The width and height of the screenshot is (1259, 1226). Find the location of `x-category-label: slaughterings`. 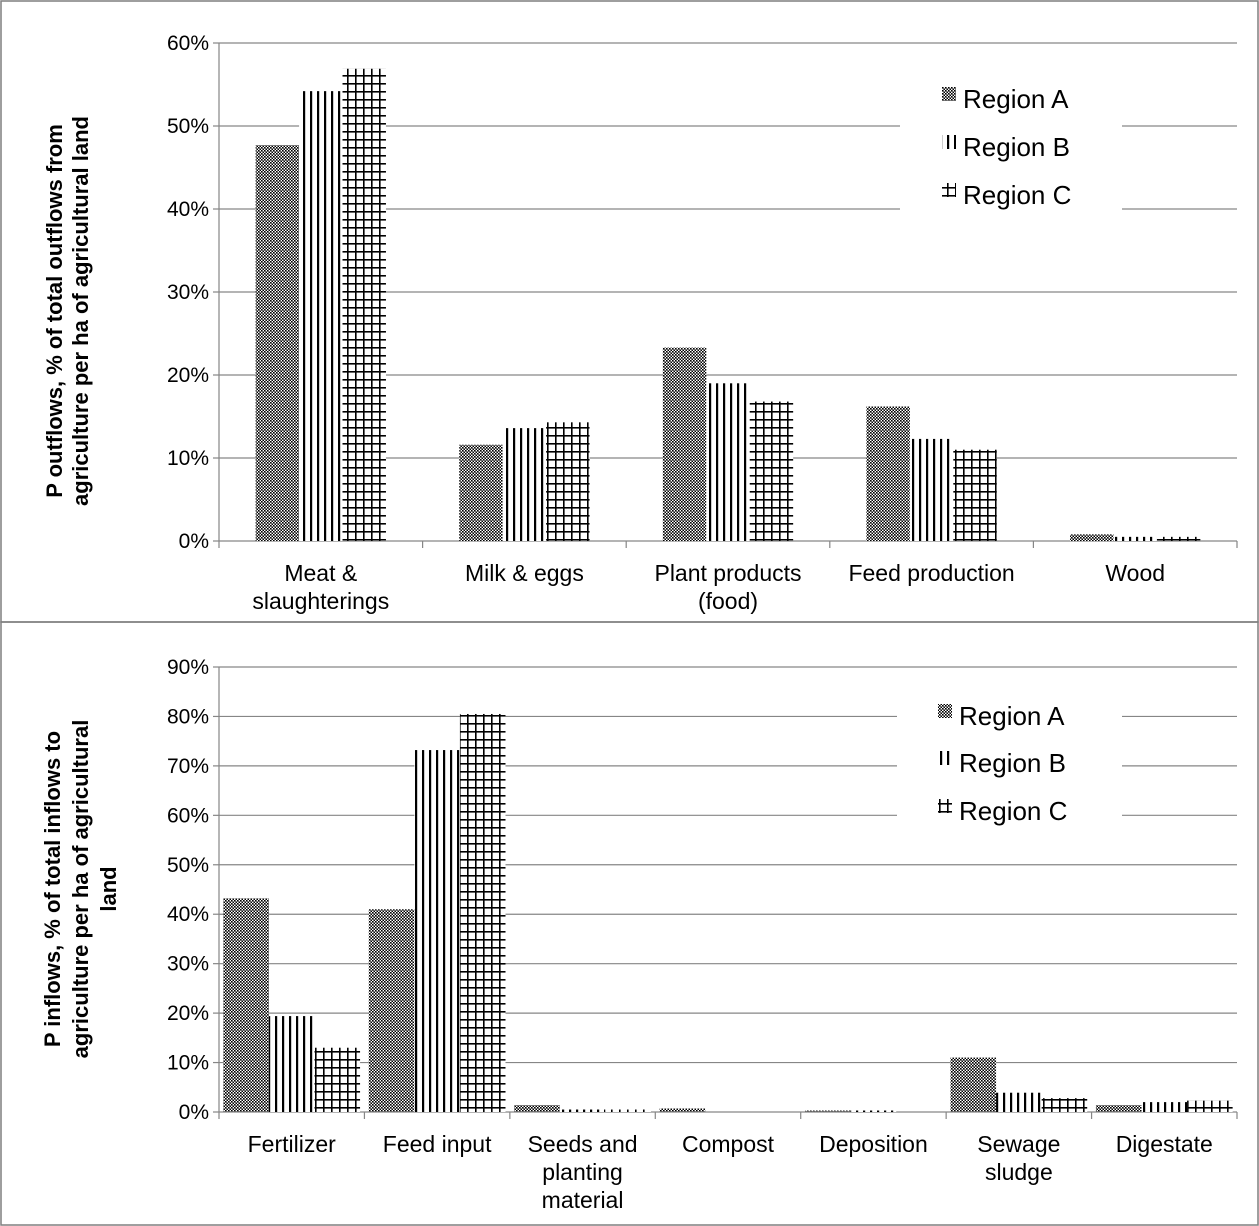

x-category-label: slaughterings is located at coordinates (320, 601).